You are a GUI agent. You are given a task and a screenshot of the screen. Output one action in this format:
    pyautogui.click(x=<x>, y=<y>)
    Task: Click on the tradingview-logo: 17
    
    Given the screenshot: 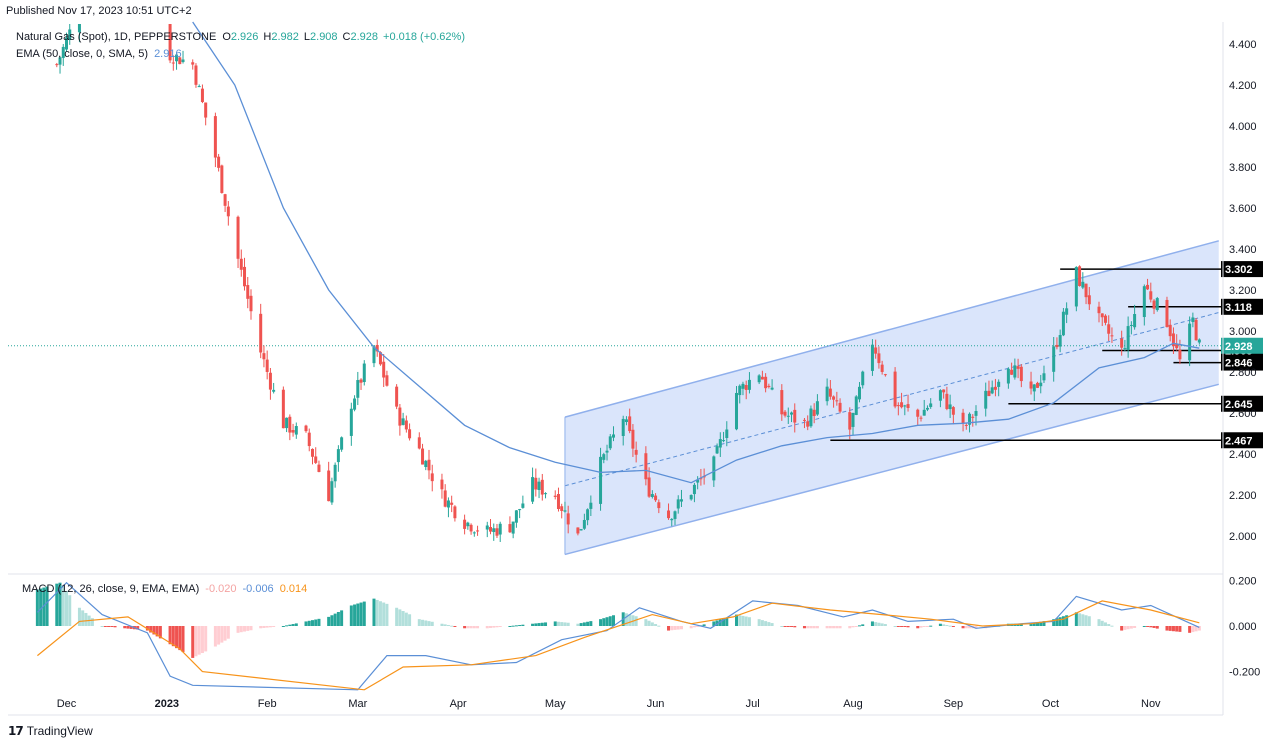 What is the action you would take?
    pyautogui.click(x=16, y=731)
    